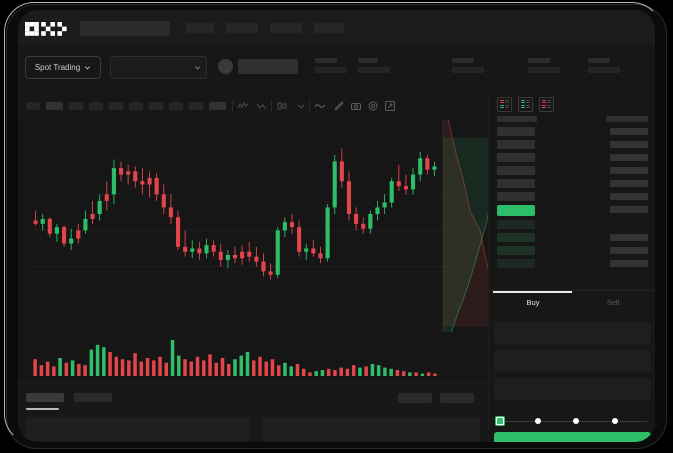 The height and width of the screenshot is (453, 673). What do you see at coordinates (253, 357) in the screenshot?
I see `volume-pane` at bounding box center [253, 357].